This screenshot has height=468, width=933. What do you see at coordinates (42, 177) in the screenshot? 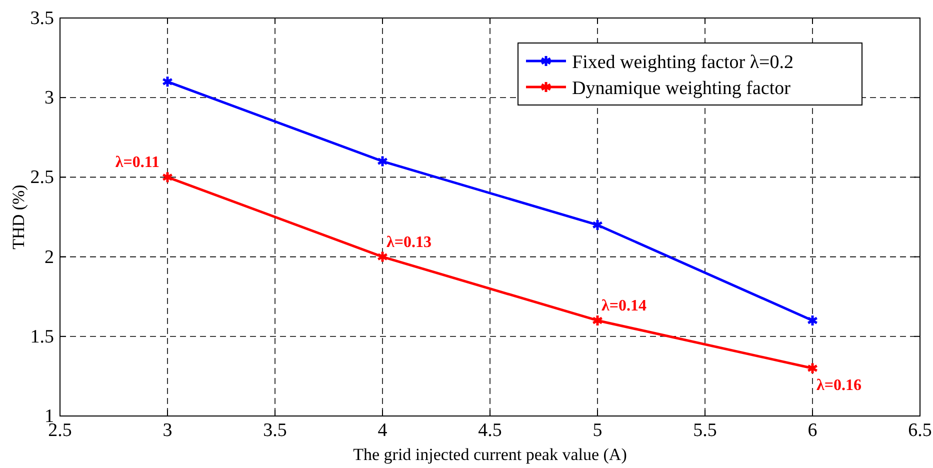
I see `y-tick-label: 2.5` at bounding box center [42, 177].